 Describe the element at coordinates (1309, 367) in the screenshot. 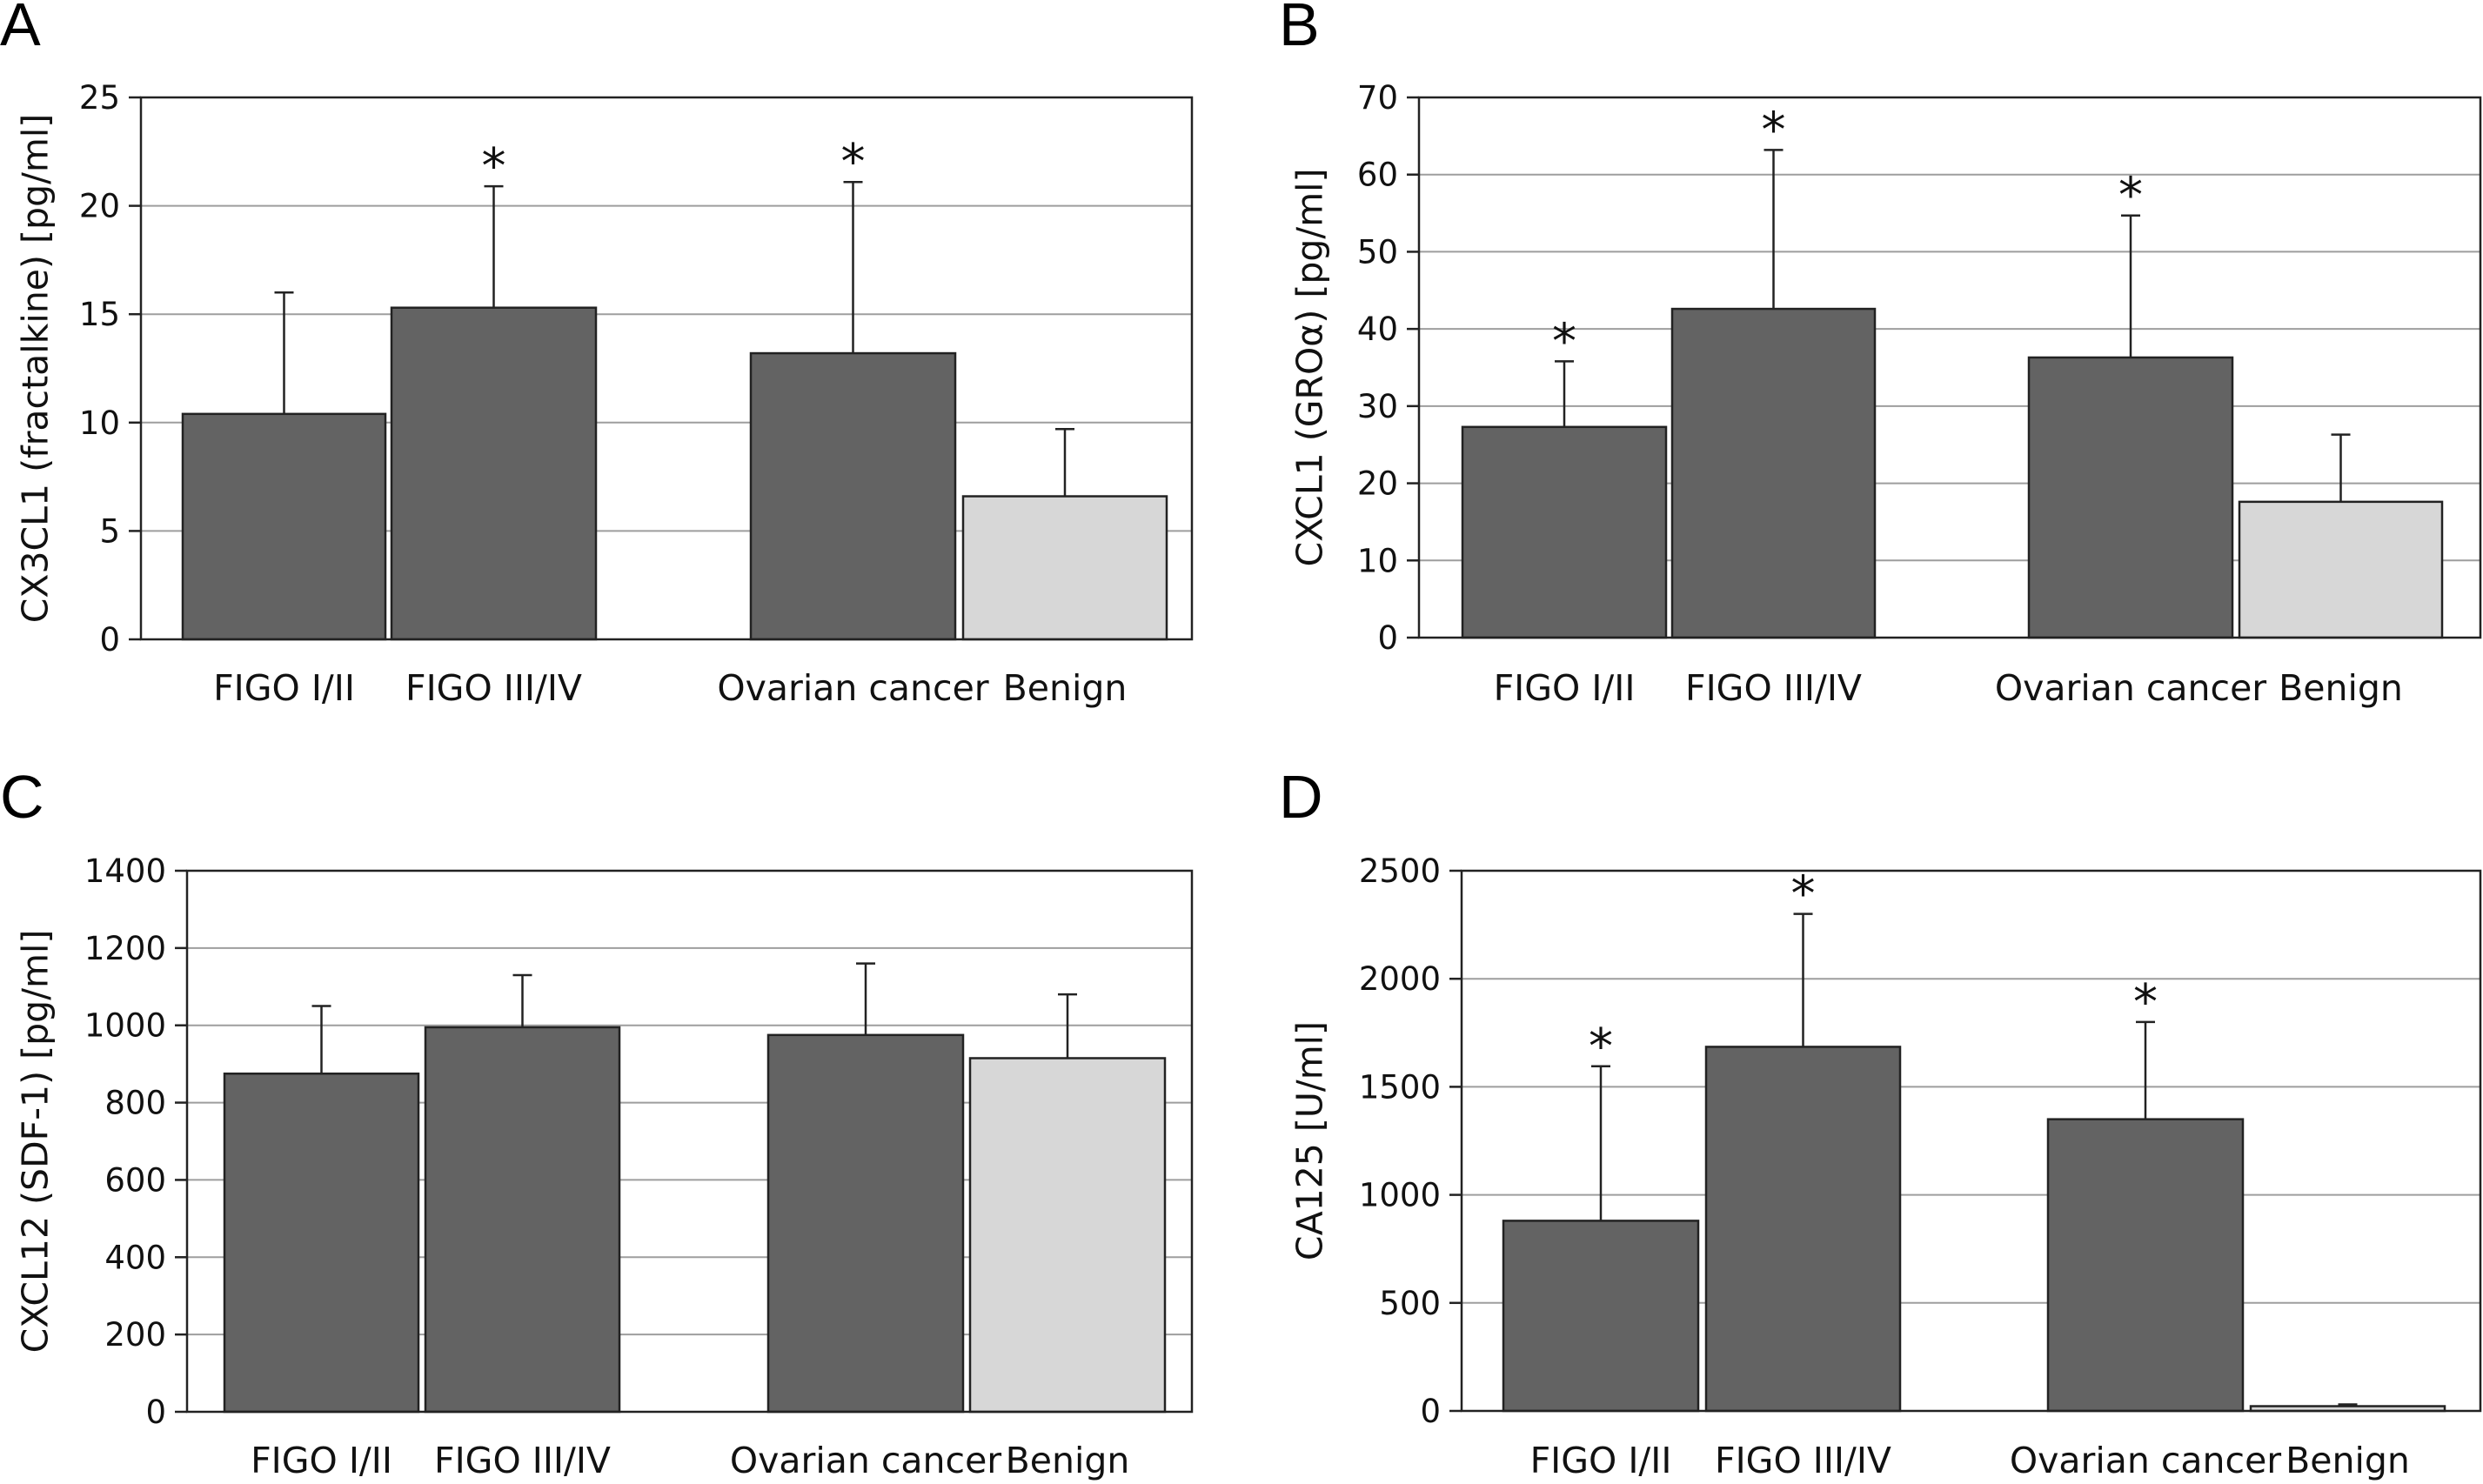

I see `y-axis-label: CXCL1 (GROα) [pg/ml]` at that location.